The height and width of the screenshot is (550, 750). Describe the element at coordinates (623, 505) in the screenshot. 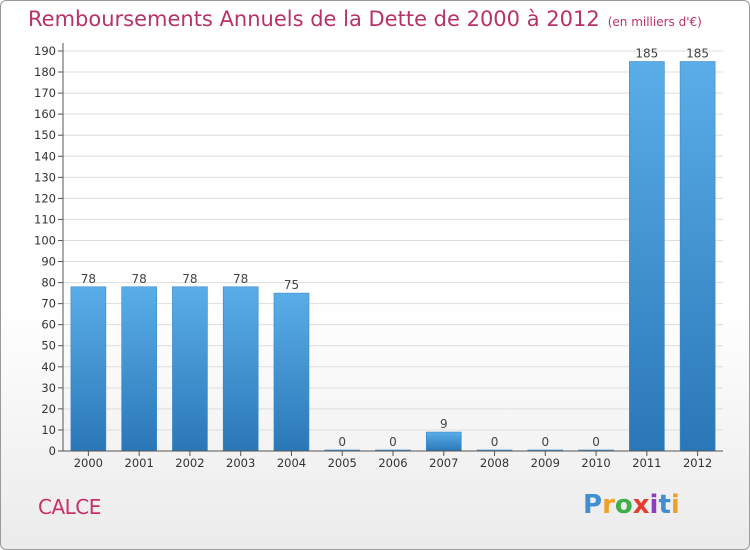

I see `logo-letter: o` at that location.